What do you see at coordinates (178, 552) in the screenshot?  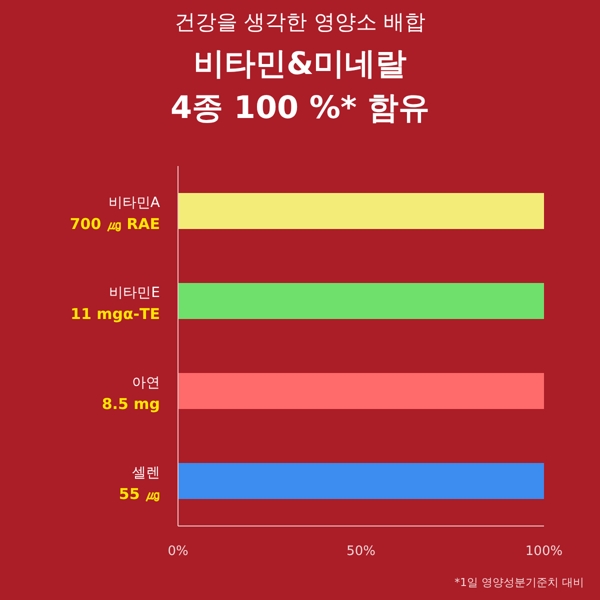 I see `x-tick-label: 0%` at bounding box center [178, 552].